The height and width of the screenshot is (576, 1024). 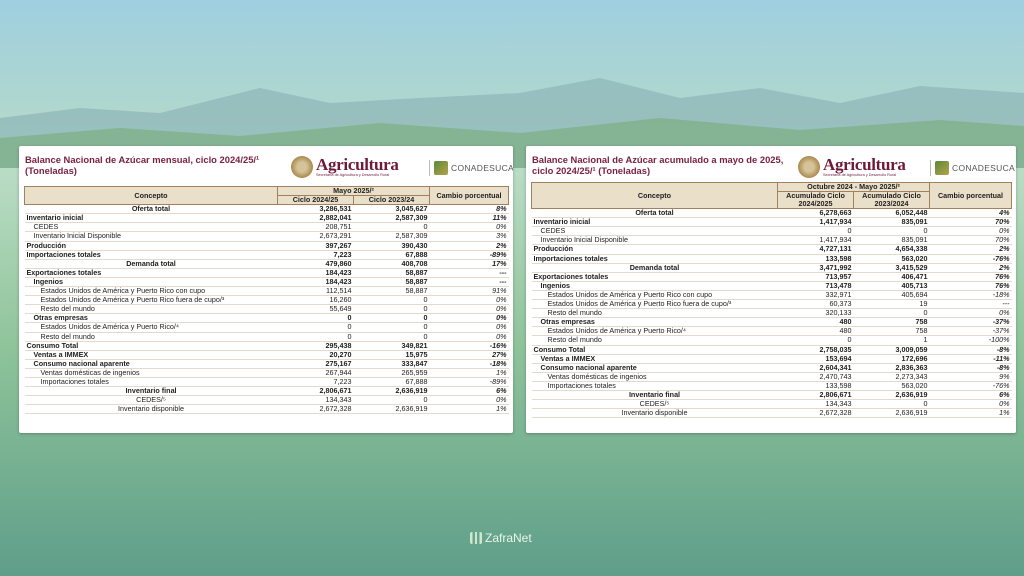 What do you see at coordinates (771, 350) in the screenshot?
I see `table-row: Consumo Total 2,758,035 3,009,059 -8%` at bounding box center [771, 350].